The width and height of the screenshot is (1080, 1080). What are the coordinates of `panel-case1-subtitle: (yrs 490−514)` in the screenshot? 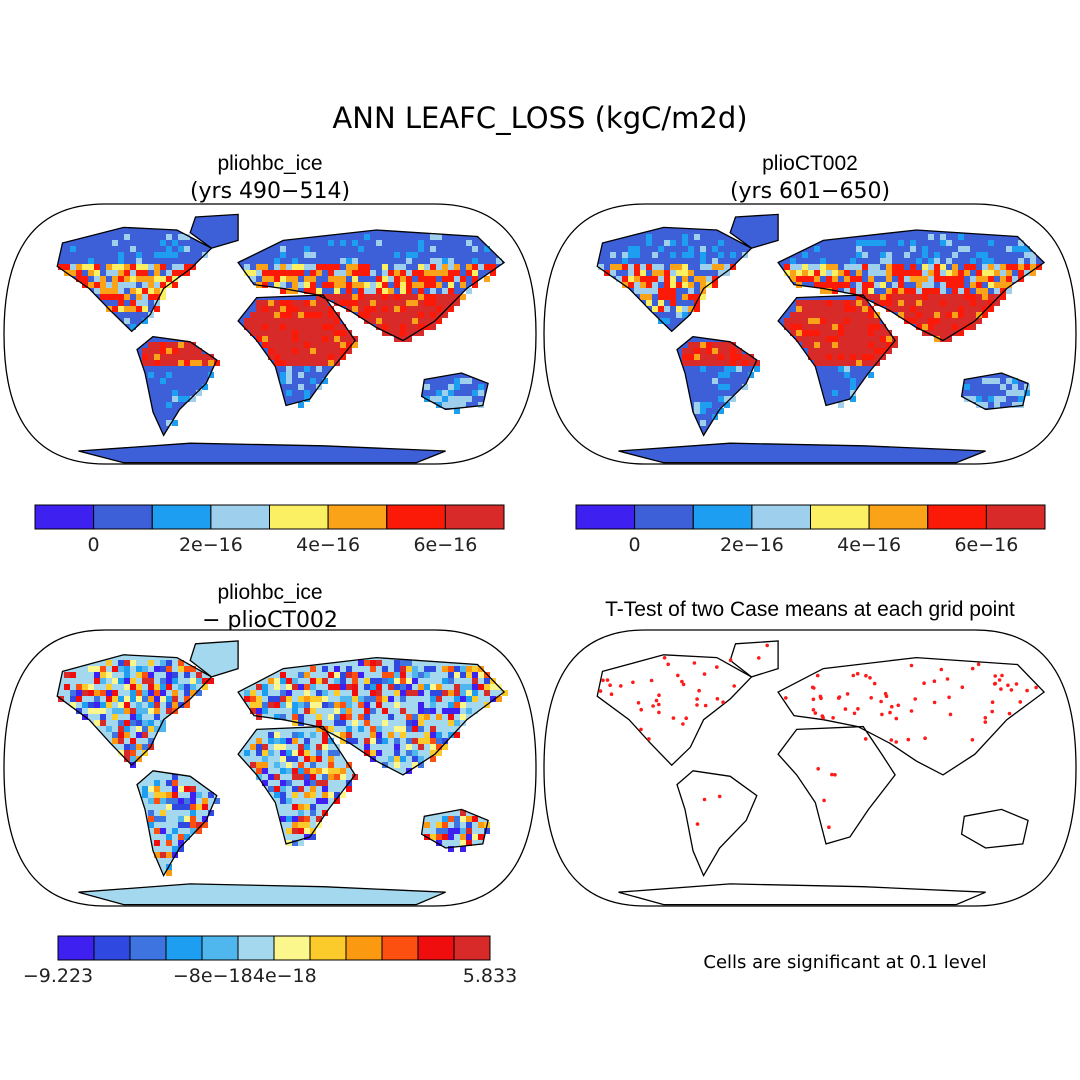 It's located at (270, 191).